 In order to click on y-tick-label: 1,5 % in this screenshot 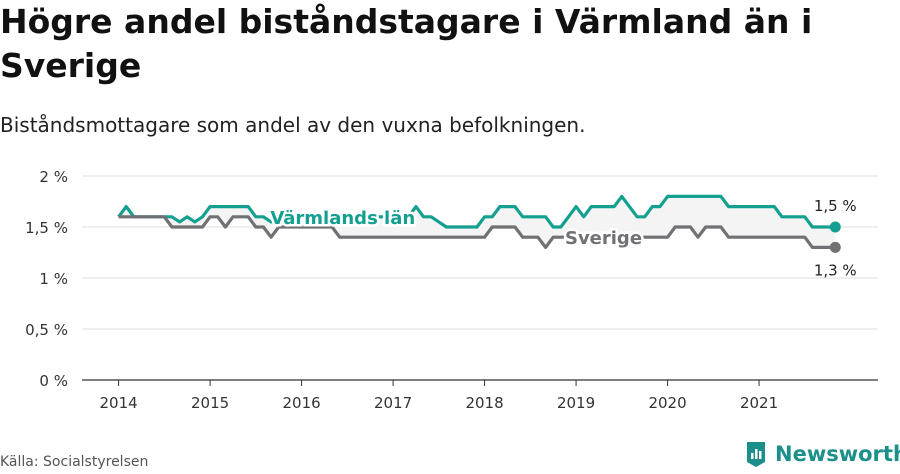, I will do `click(46, 228)`.